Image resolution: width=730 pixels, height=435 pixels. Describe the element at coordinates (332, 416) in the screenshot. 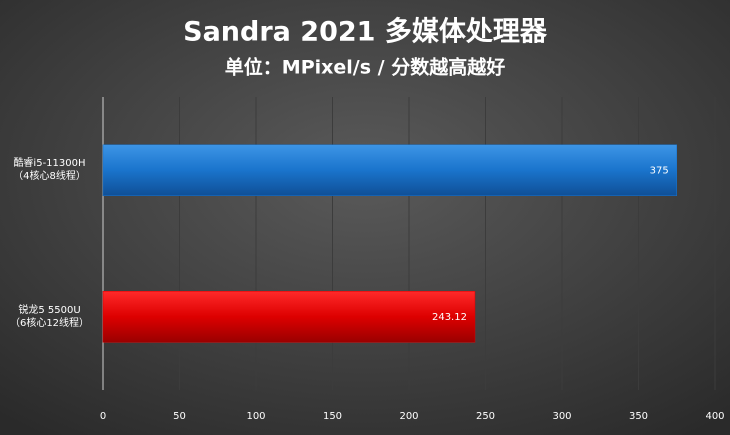

I see `x-tick-label: 150` at that location.